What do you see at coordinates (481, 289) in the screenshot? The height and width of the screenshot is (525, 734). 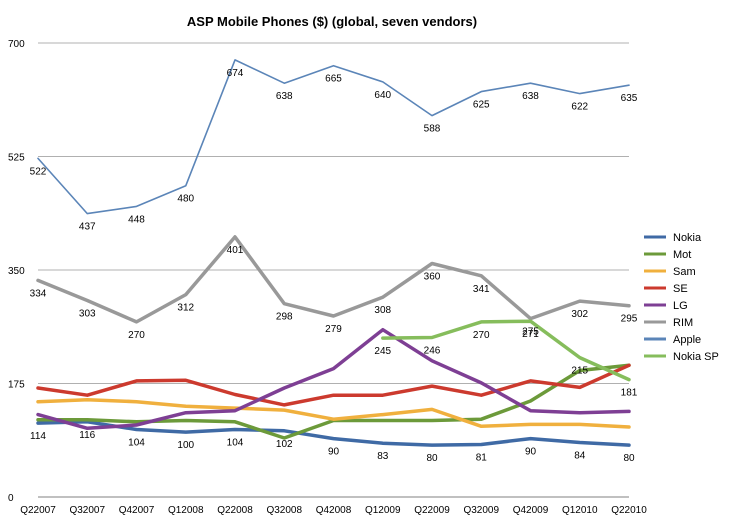 I see `data-label: 341` at bounding box center [481, 289].